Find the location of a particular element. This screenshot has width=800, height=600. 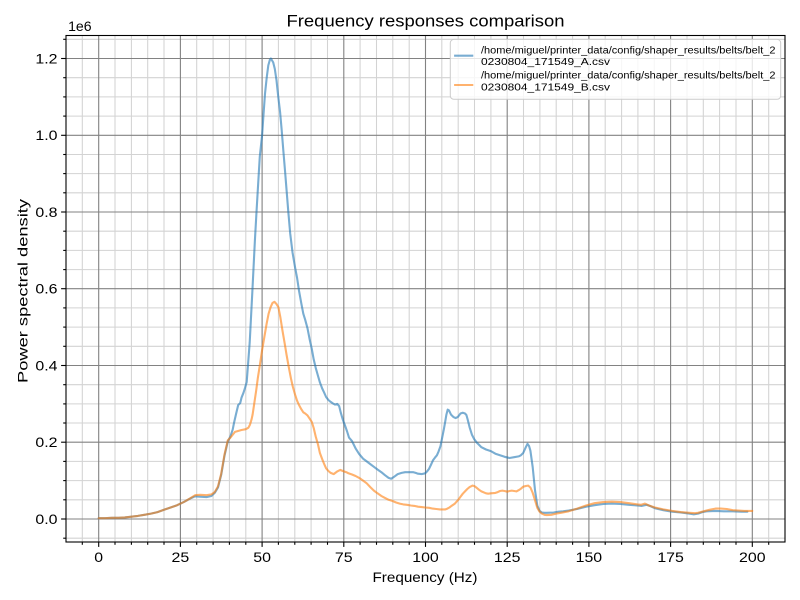

svg-text: 200 is located at coordinates (752, 557).